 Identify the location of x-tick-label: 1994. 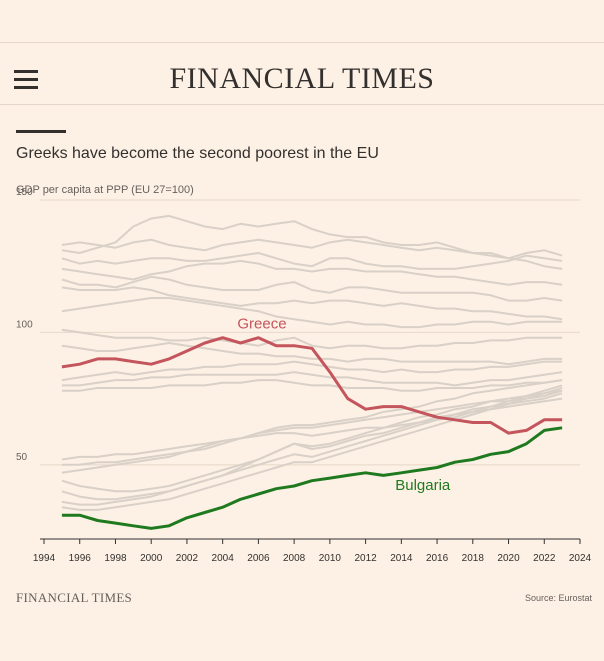
(44, 558).